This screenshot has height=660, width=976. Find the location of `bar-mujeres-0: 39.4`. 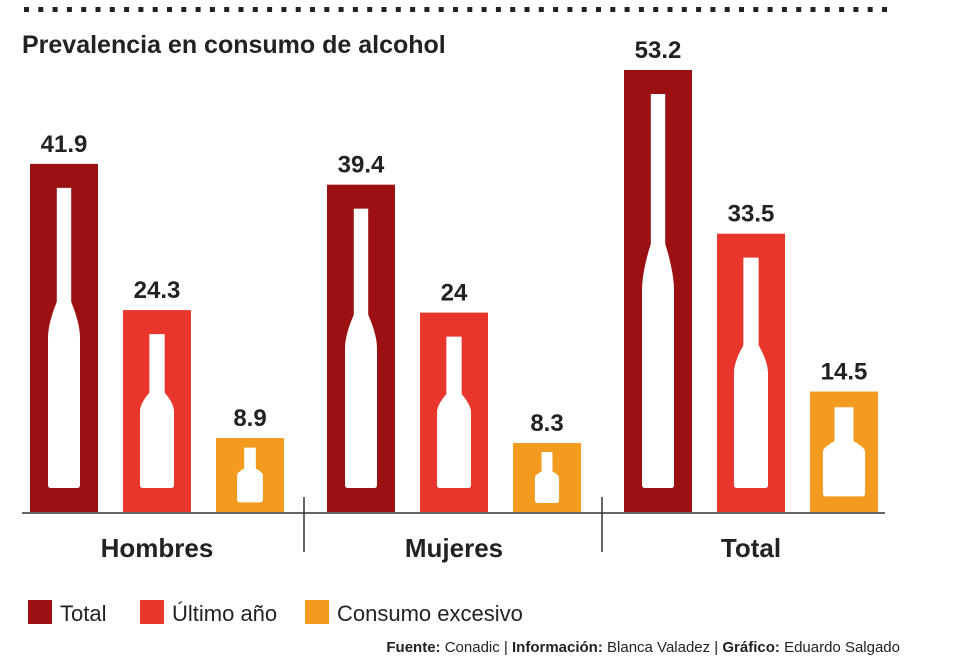

bar-mujeres-0: 39.4 is located at coordinates (361, 332).